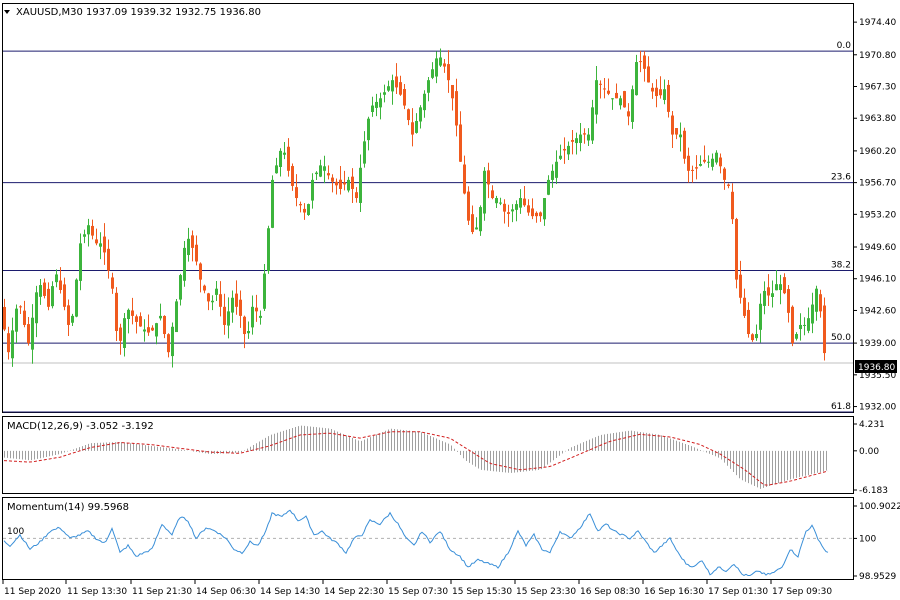 Image resolution: width=900 pixels, height=600 pixels. I want to click on fib-label: 61.8, so click(841, 407).